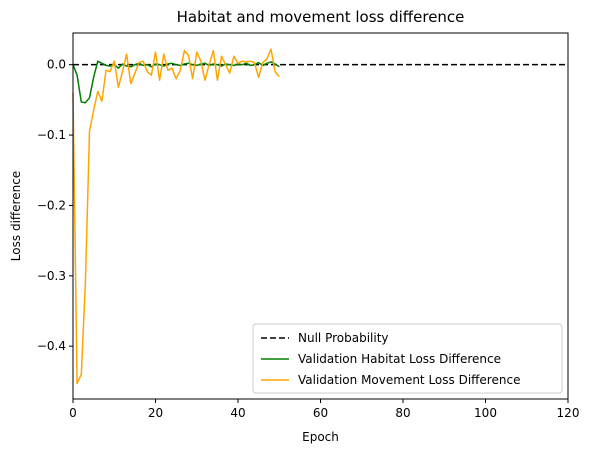 Image resolution: width=592 pixels, height=453 pixels. What do you see at coordinates (51, 135) in the screenshot?
I see `y-tick-label: −0.1` at bounding box center [51, 135].